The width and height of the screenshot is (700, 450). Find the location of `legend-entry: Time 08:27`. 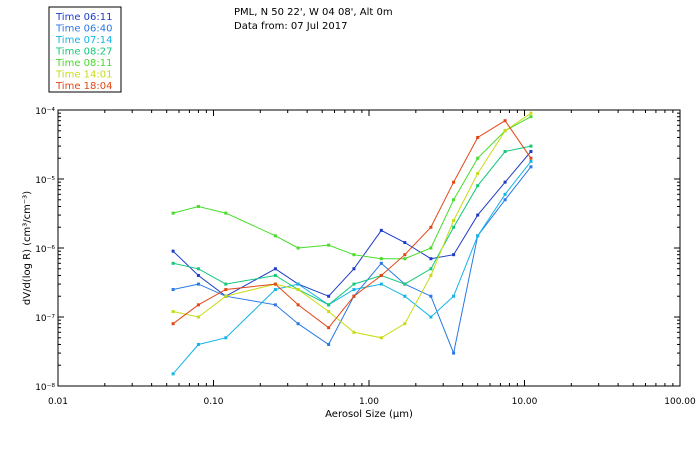

legend-entry: Time 08:27 is located at coordinates (83, 52).